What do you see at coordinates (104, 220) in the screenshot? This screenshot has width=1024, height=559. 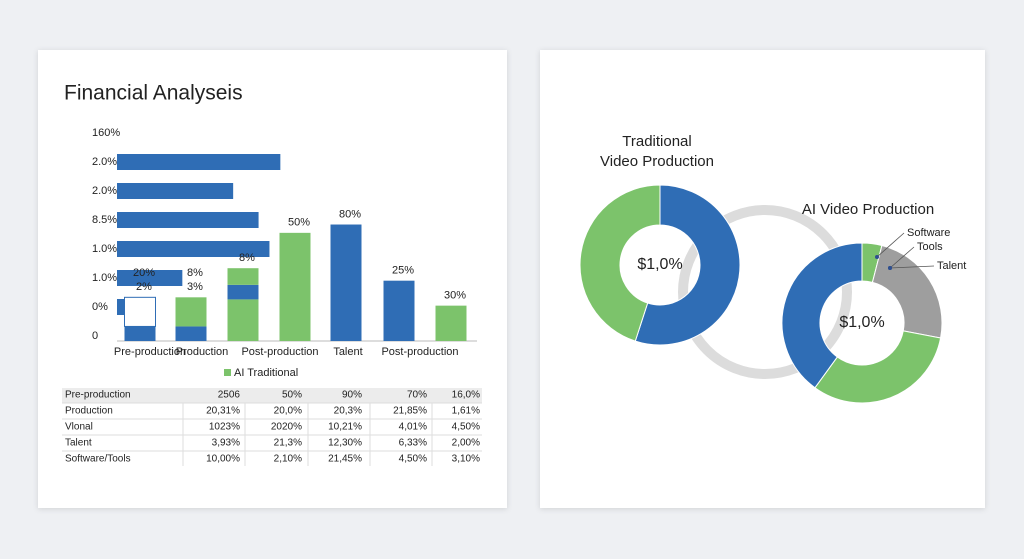 I see `y-label: 8.5%` at bounding box center [104, 220].